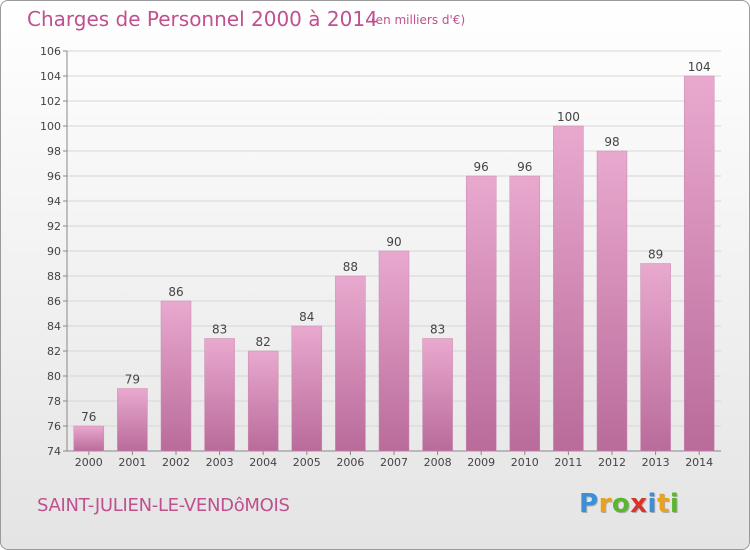  Describe the element at coordinates (525, 313) in the screenshot. I see `bar-2010` at that location.